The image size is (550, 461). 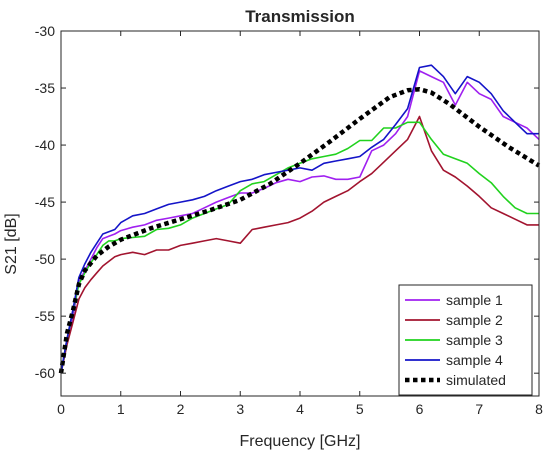 What do you see at coordinates (476, 380) in the screenshot?
I see `legend-label-5: simulated` at bounding box center [476, 380].